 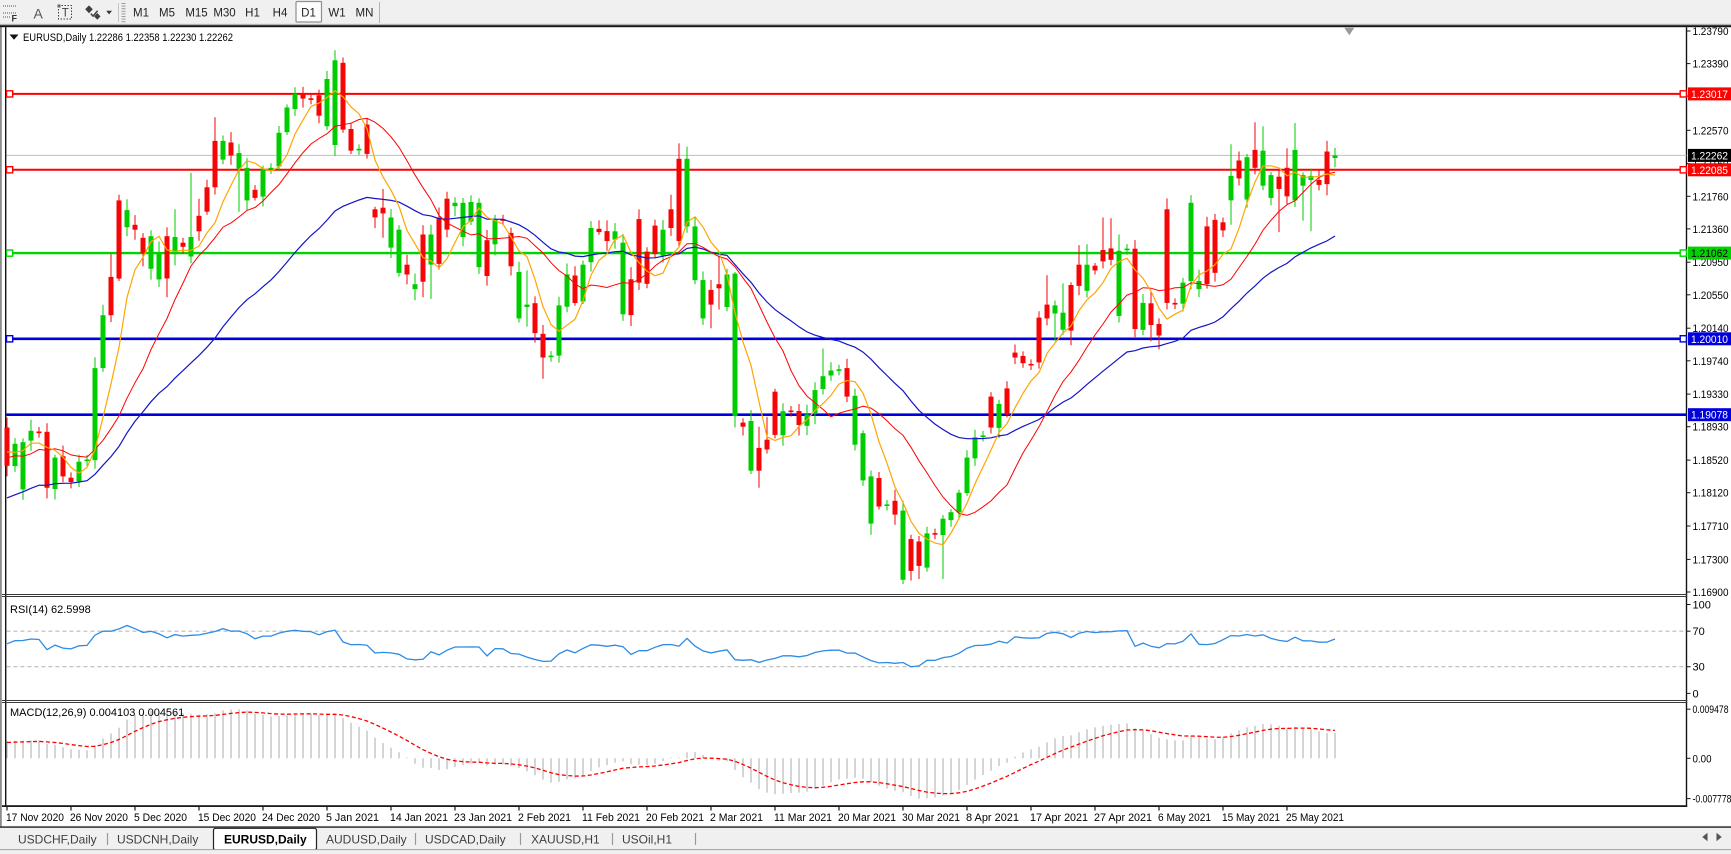 I want to click on svg-text: D1, so click(x=308, y=14).